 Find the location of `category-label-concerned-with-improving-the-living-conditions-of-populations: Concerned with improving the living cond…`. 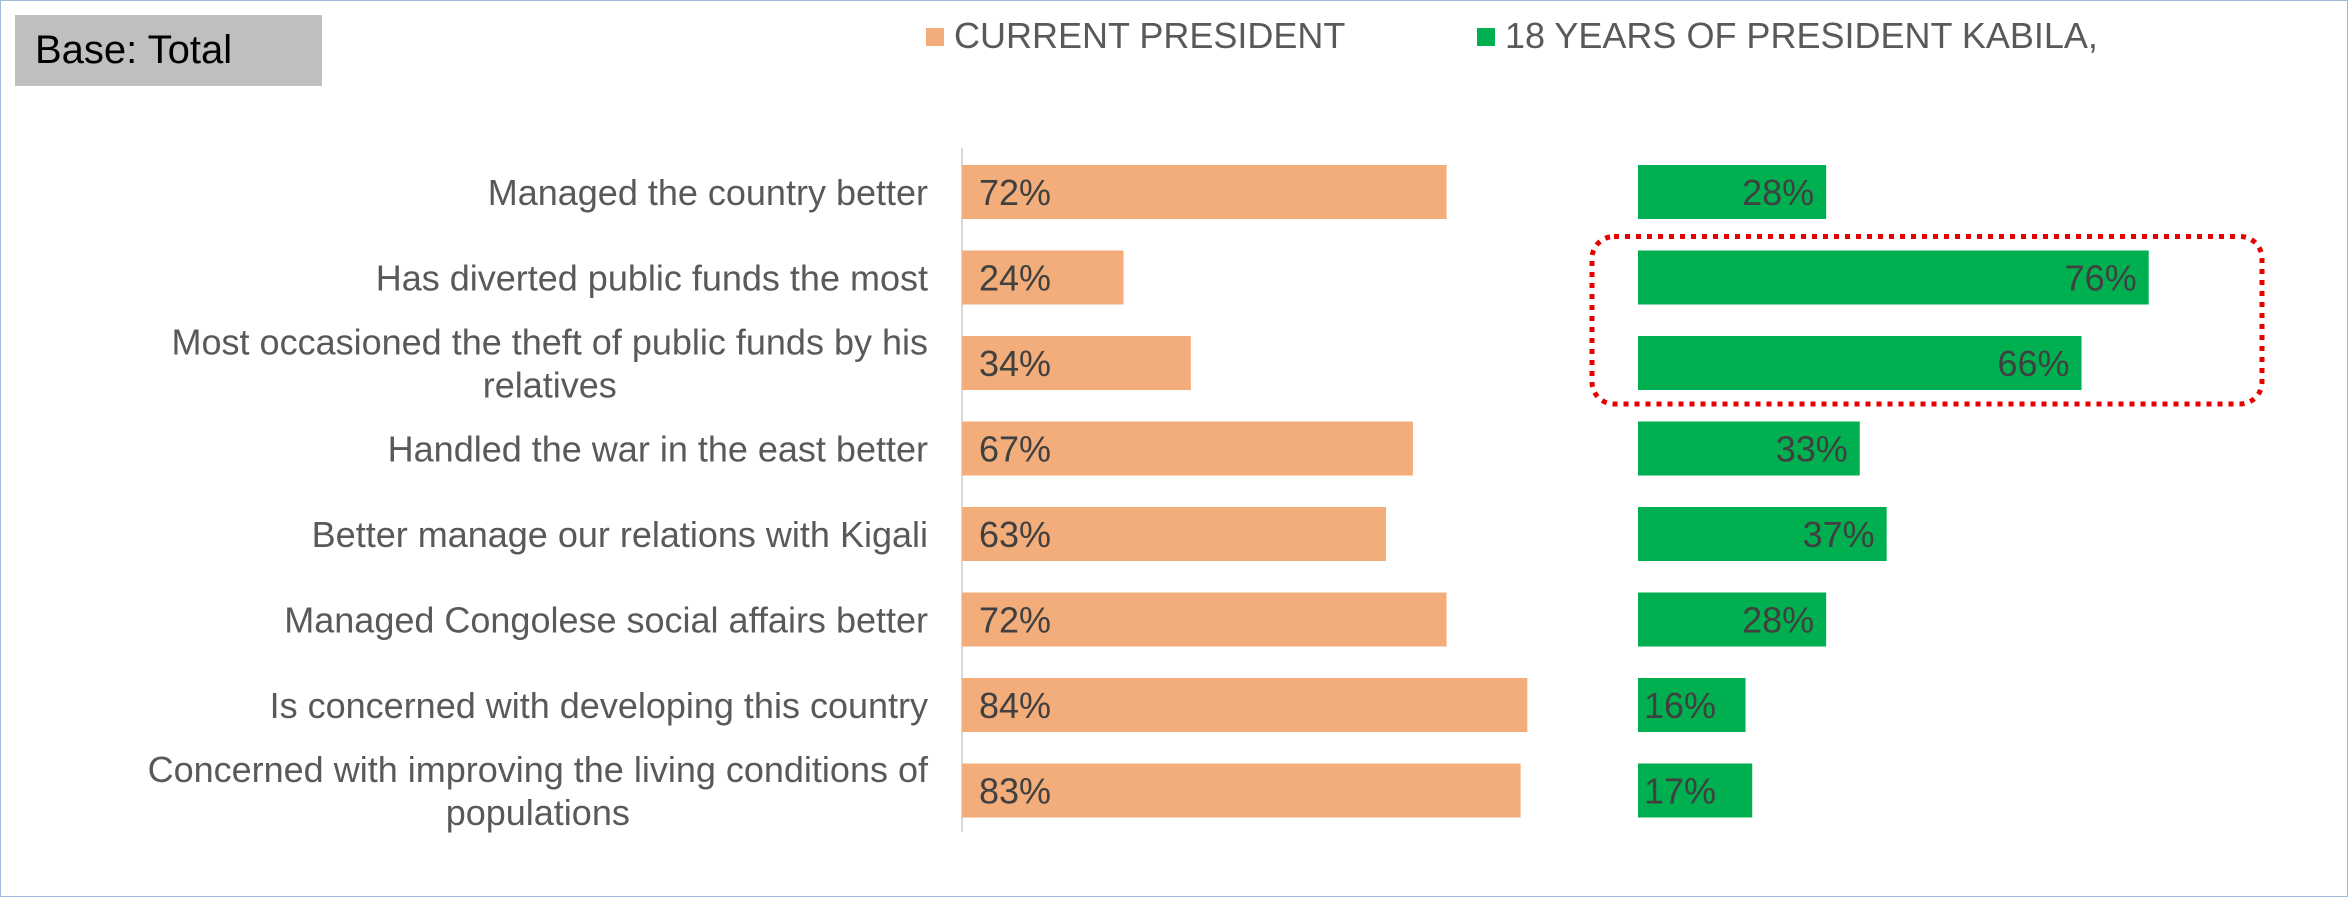

category-label-concerned-with-improving-the-living-conditions-of-populations: Concerned with improving the living cond… is located at coordinates (538, 791).